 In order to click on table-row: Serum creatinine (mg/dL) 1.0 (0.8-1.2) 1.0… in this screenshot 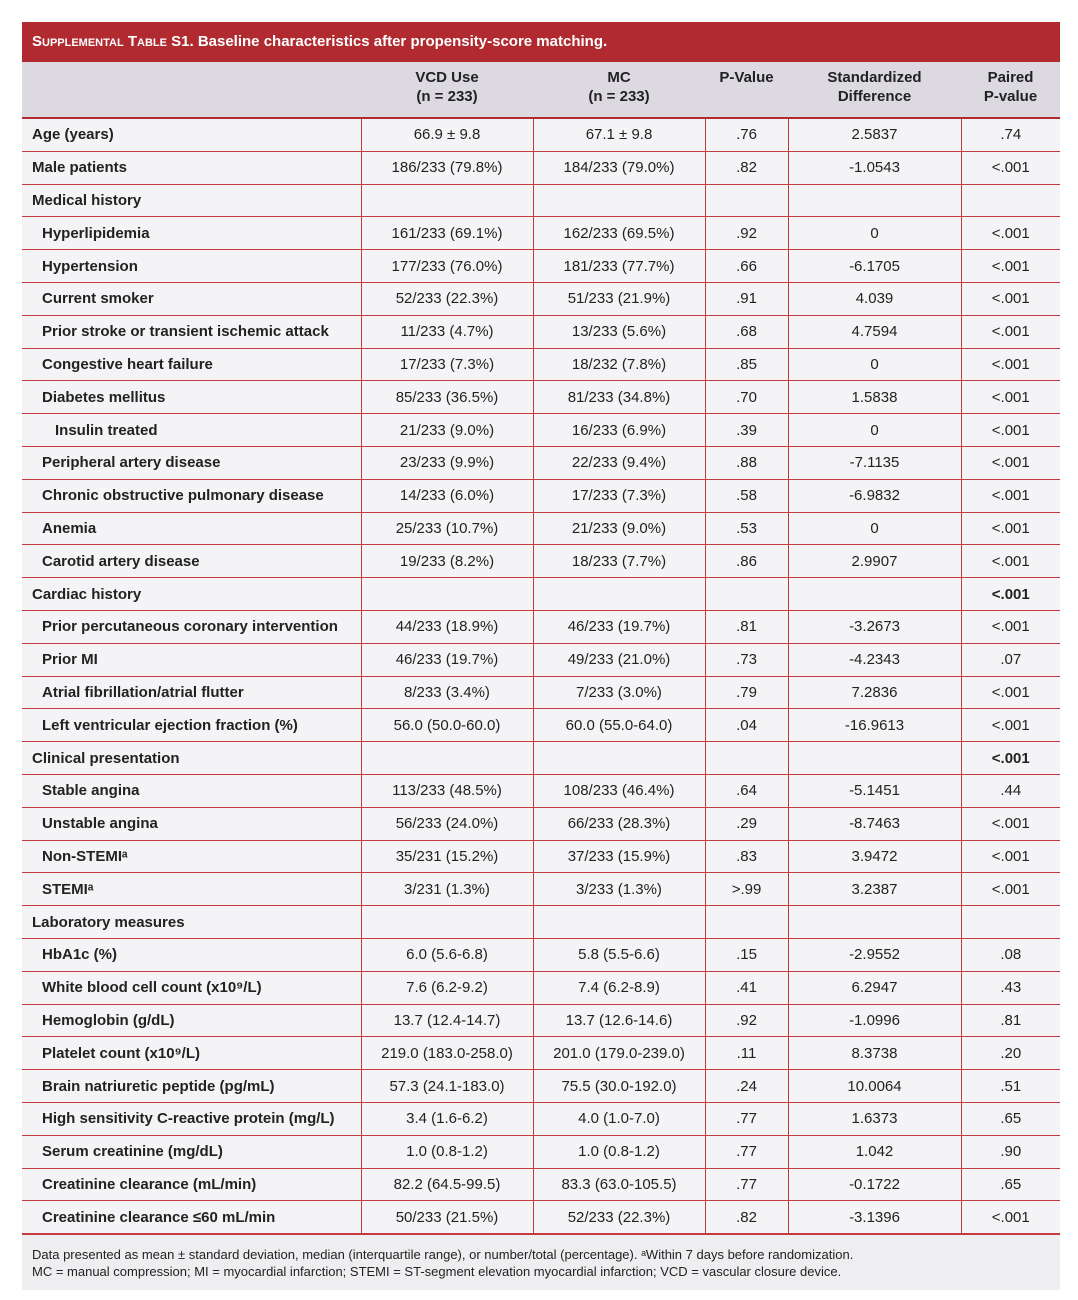, I will do `click(541, 1152)`.